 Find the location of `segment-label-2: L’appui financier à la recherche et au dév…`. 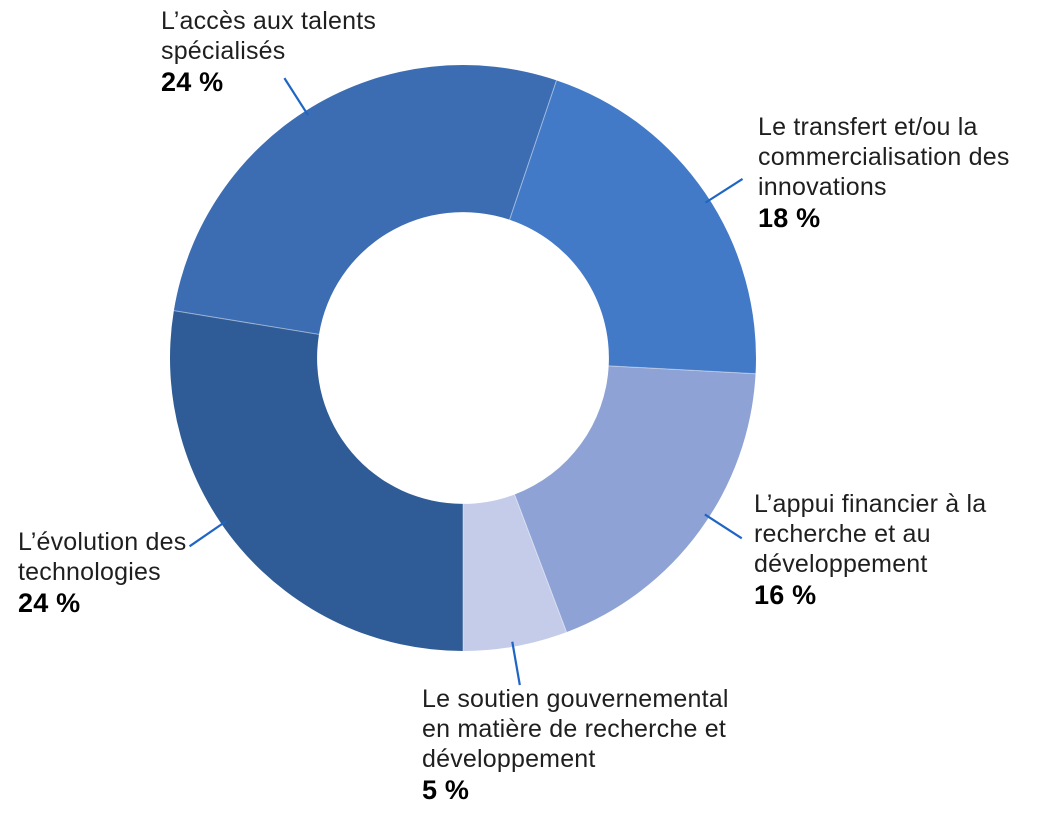

segment-label-2: L’appui financier à la recherche et au dév… is located at coordinates (870, 550).